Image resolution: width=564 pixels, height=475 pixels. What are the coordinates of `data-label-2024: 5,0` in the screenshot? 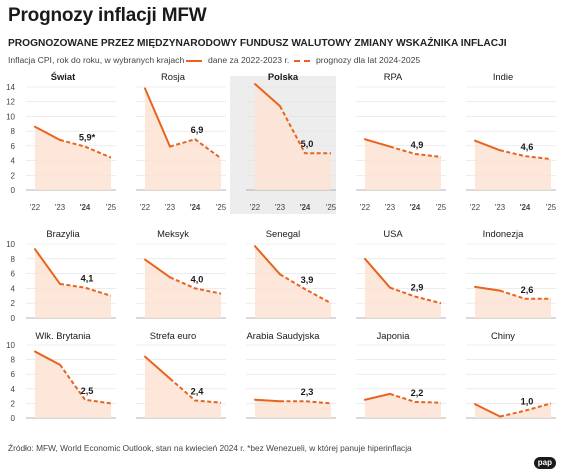 It's located at (307, 144).